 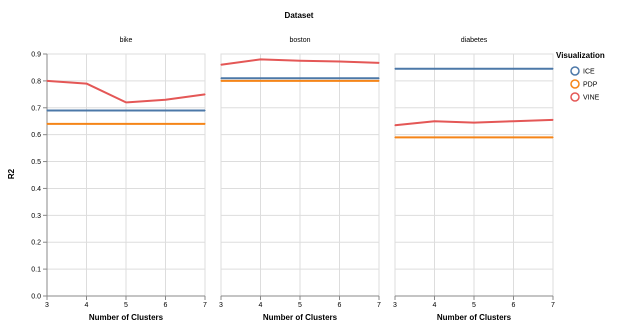 What do you see at coordinates (36, 108) in the screenshot?
I see `y-tick-label: 0.7` at bounding box center [36, 108].